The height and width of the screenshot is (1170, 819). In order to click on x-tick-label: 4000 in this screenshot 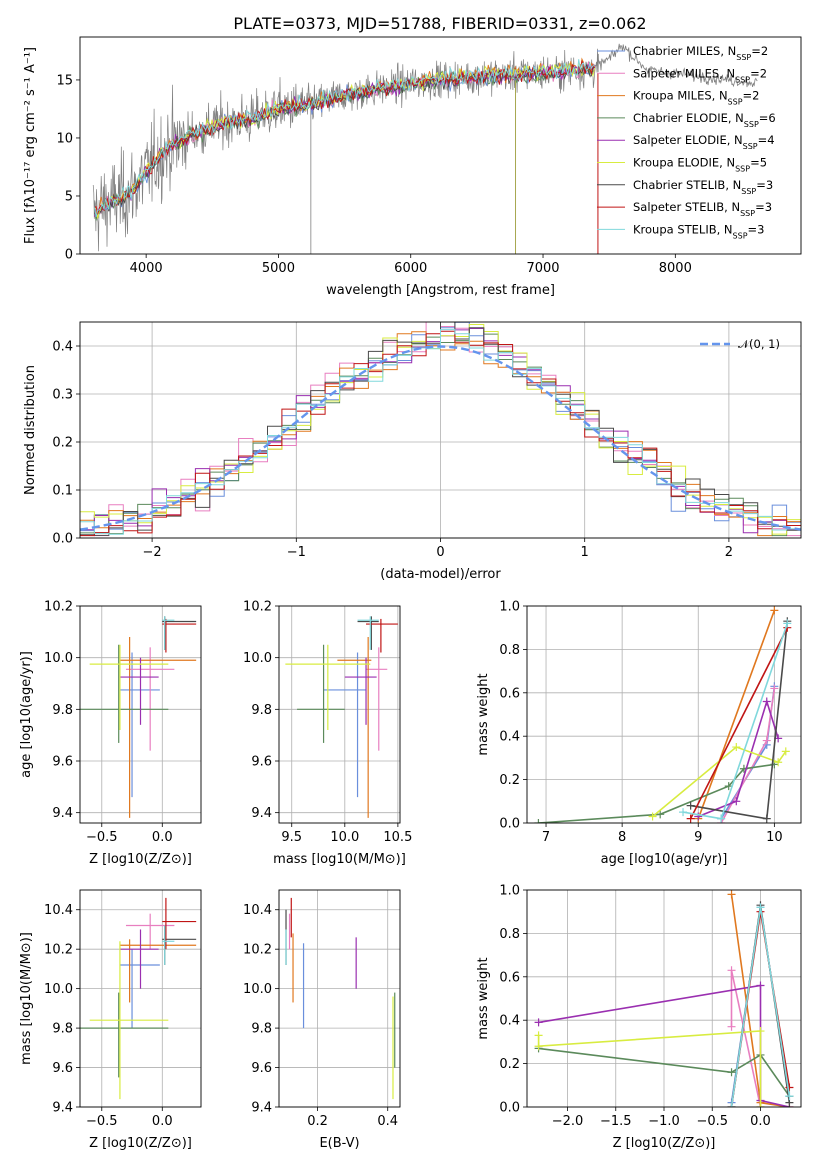, I will do `click(146, 268)`.